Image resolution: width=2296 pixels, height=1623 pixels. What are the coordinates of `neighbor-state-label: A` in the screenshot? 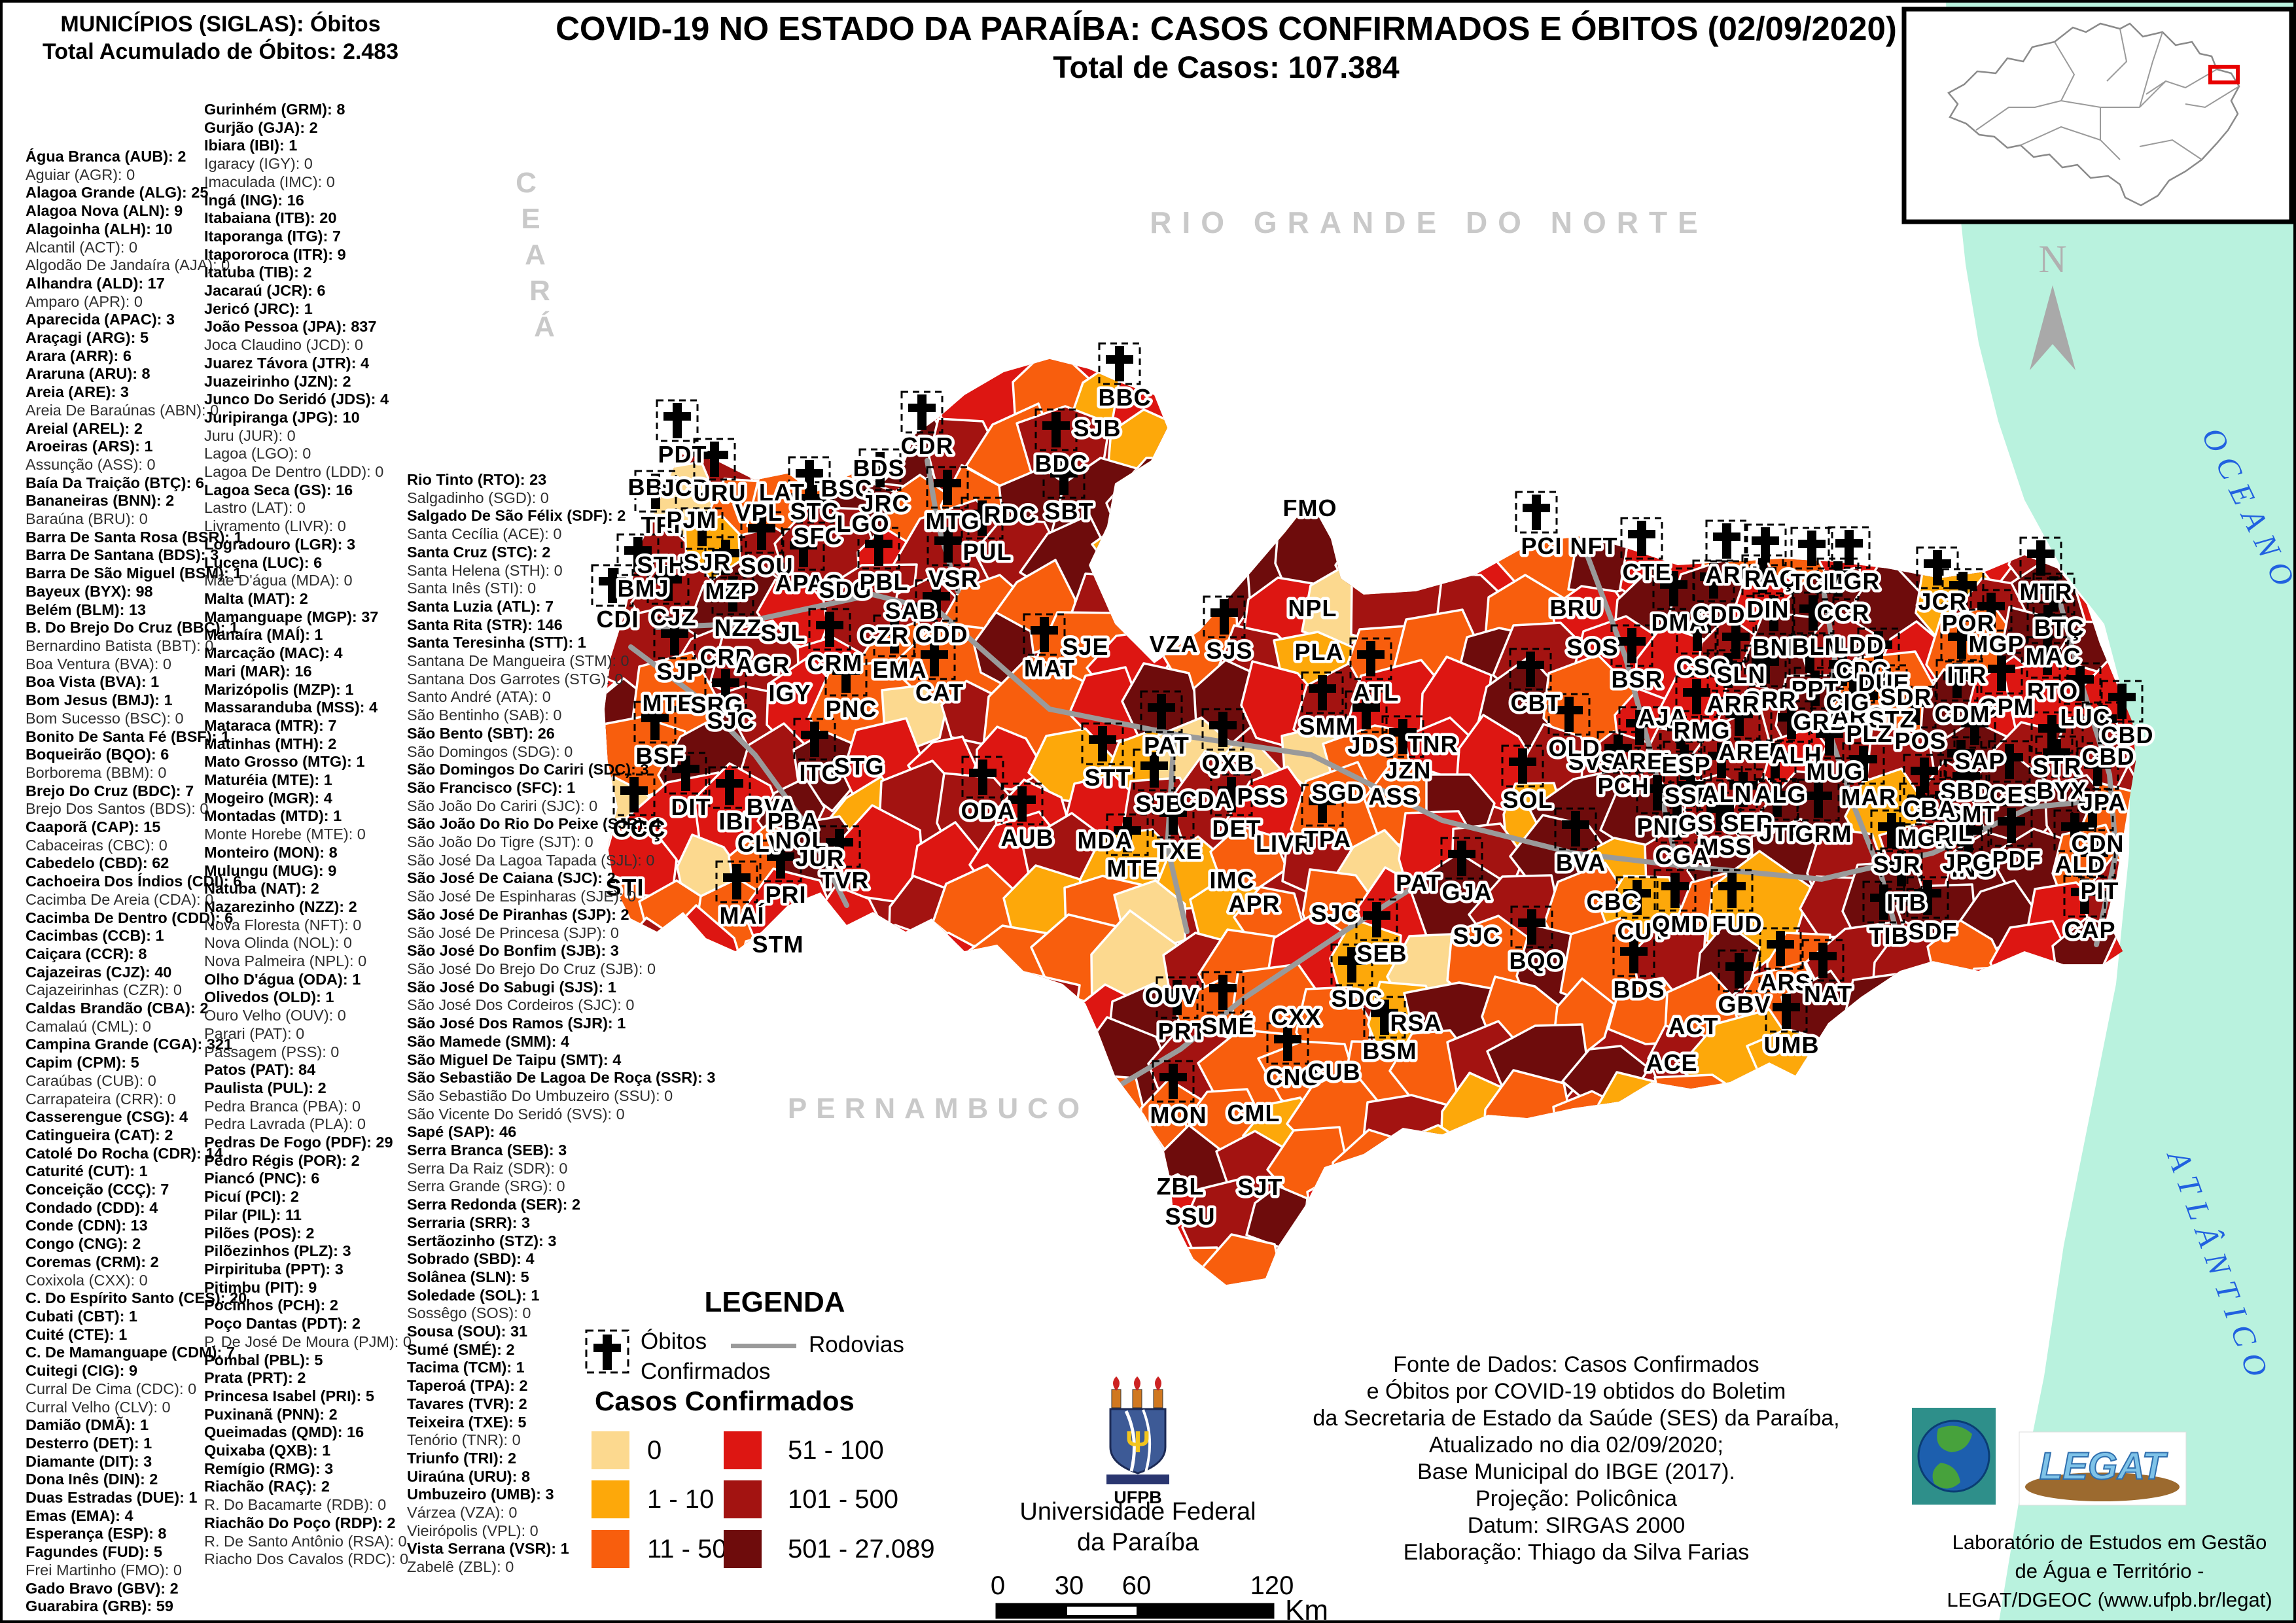 It's located at (535, 255).